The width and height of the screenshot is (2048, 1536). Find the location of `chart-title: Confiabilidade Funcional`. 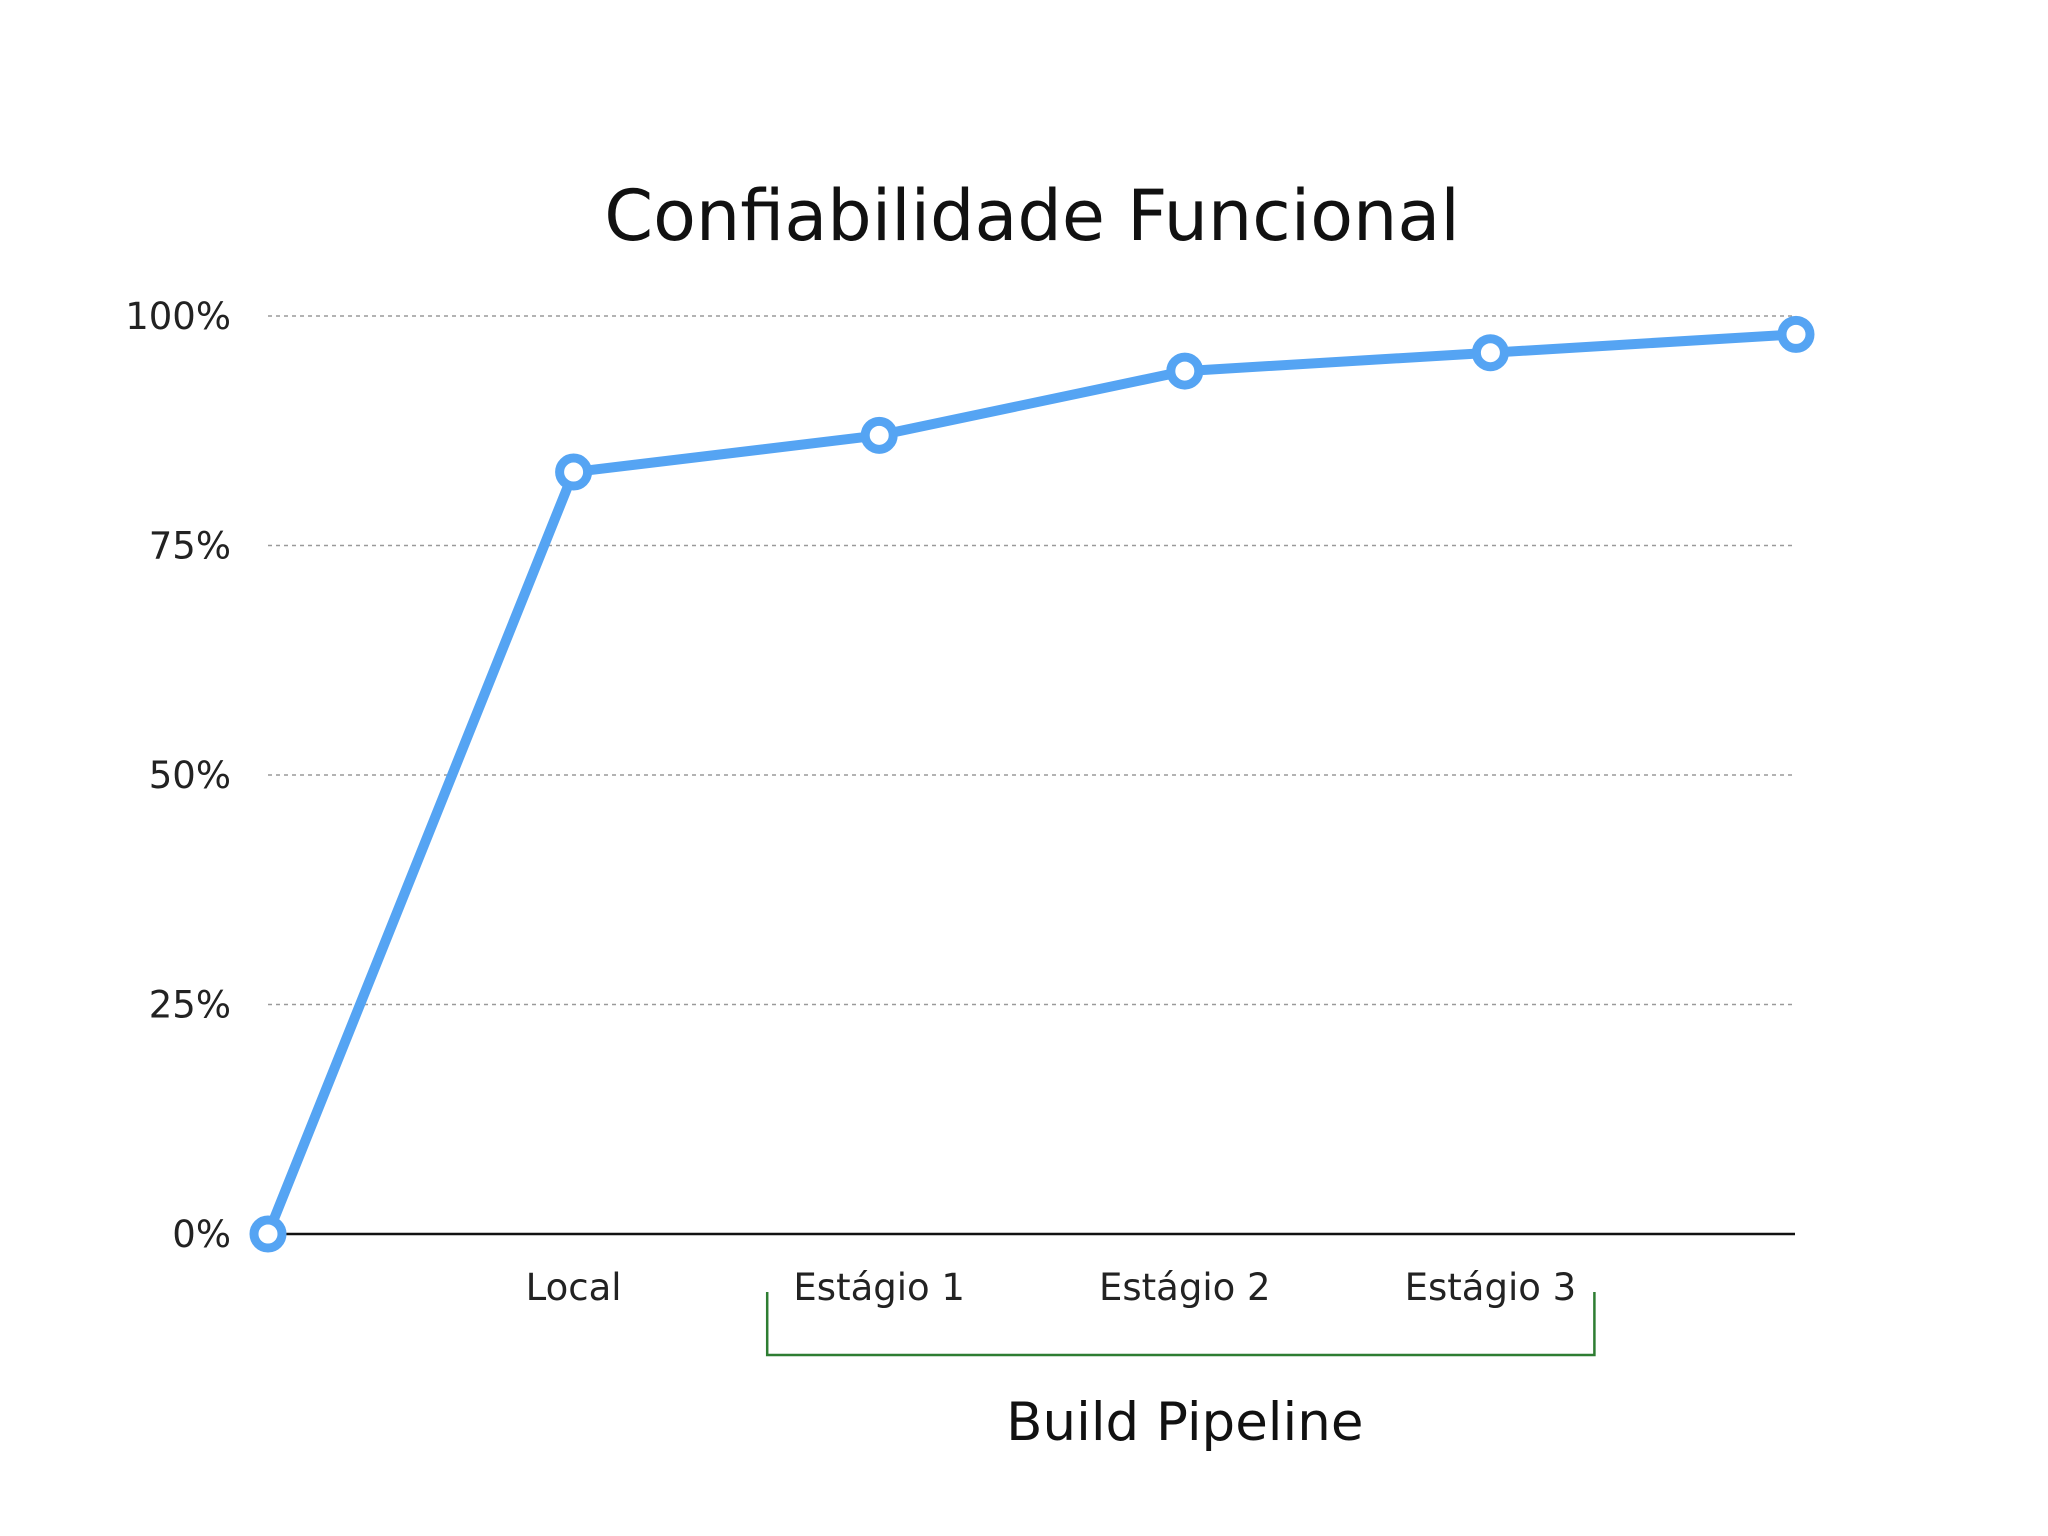

chart-title: Confiabilidade Funcional is located at coordinates (1032, 216).